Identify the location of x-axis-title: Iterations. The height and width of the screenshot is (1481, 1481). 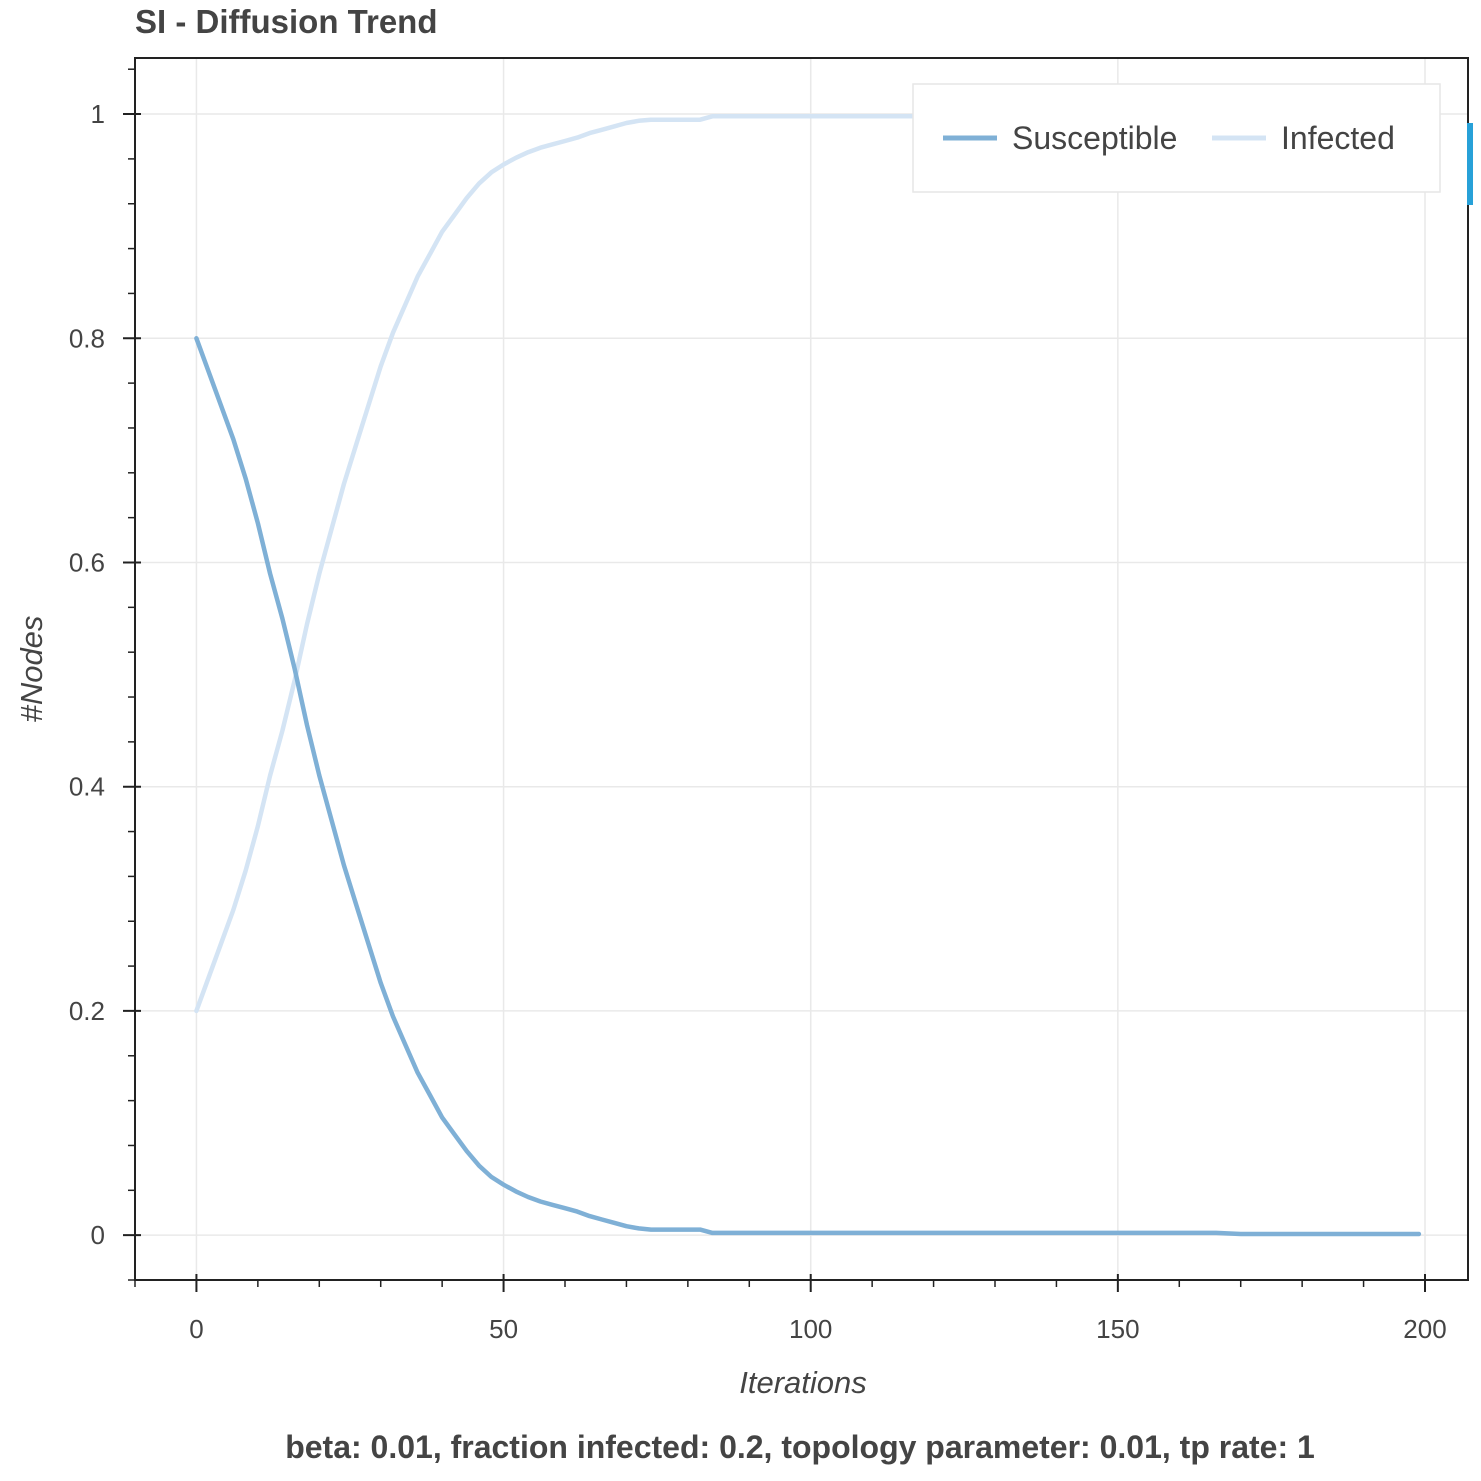
(803, 1382).